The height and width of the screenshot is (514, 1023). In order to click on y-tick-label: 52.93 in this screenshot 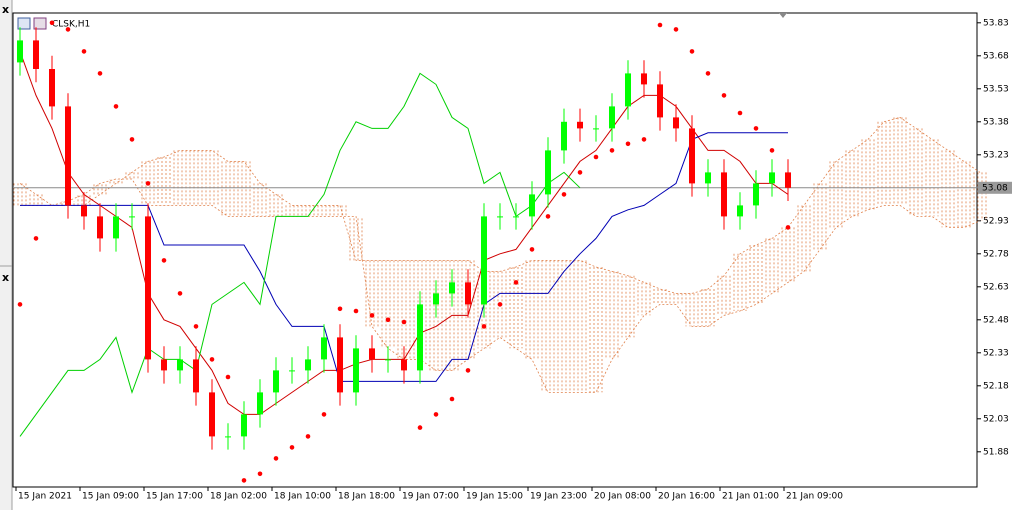, I will do `click(996, 221)`.